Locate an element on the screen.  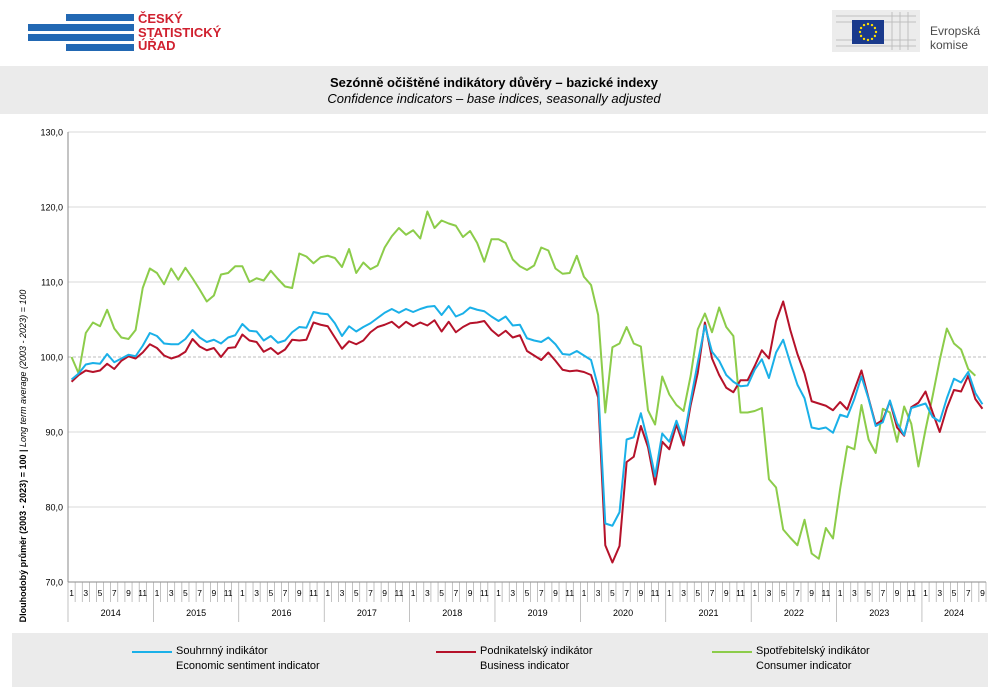
year-label: 2024 is located at coordinates (954, 613).